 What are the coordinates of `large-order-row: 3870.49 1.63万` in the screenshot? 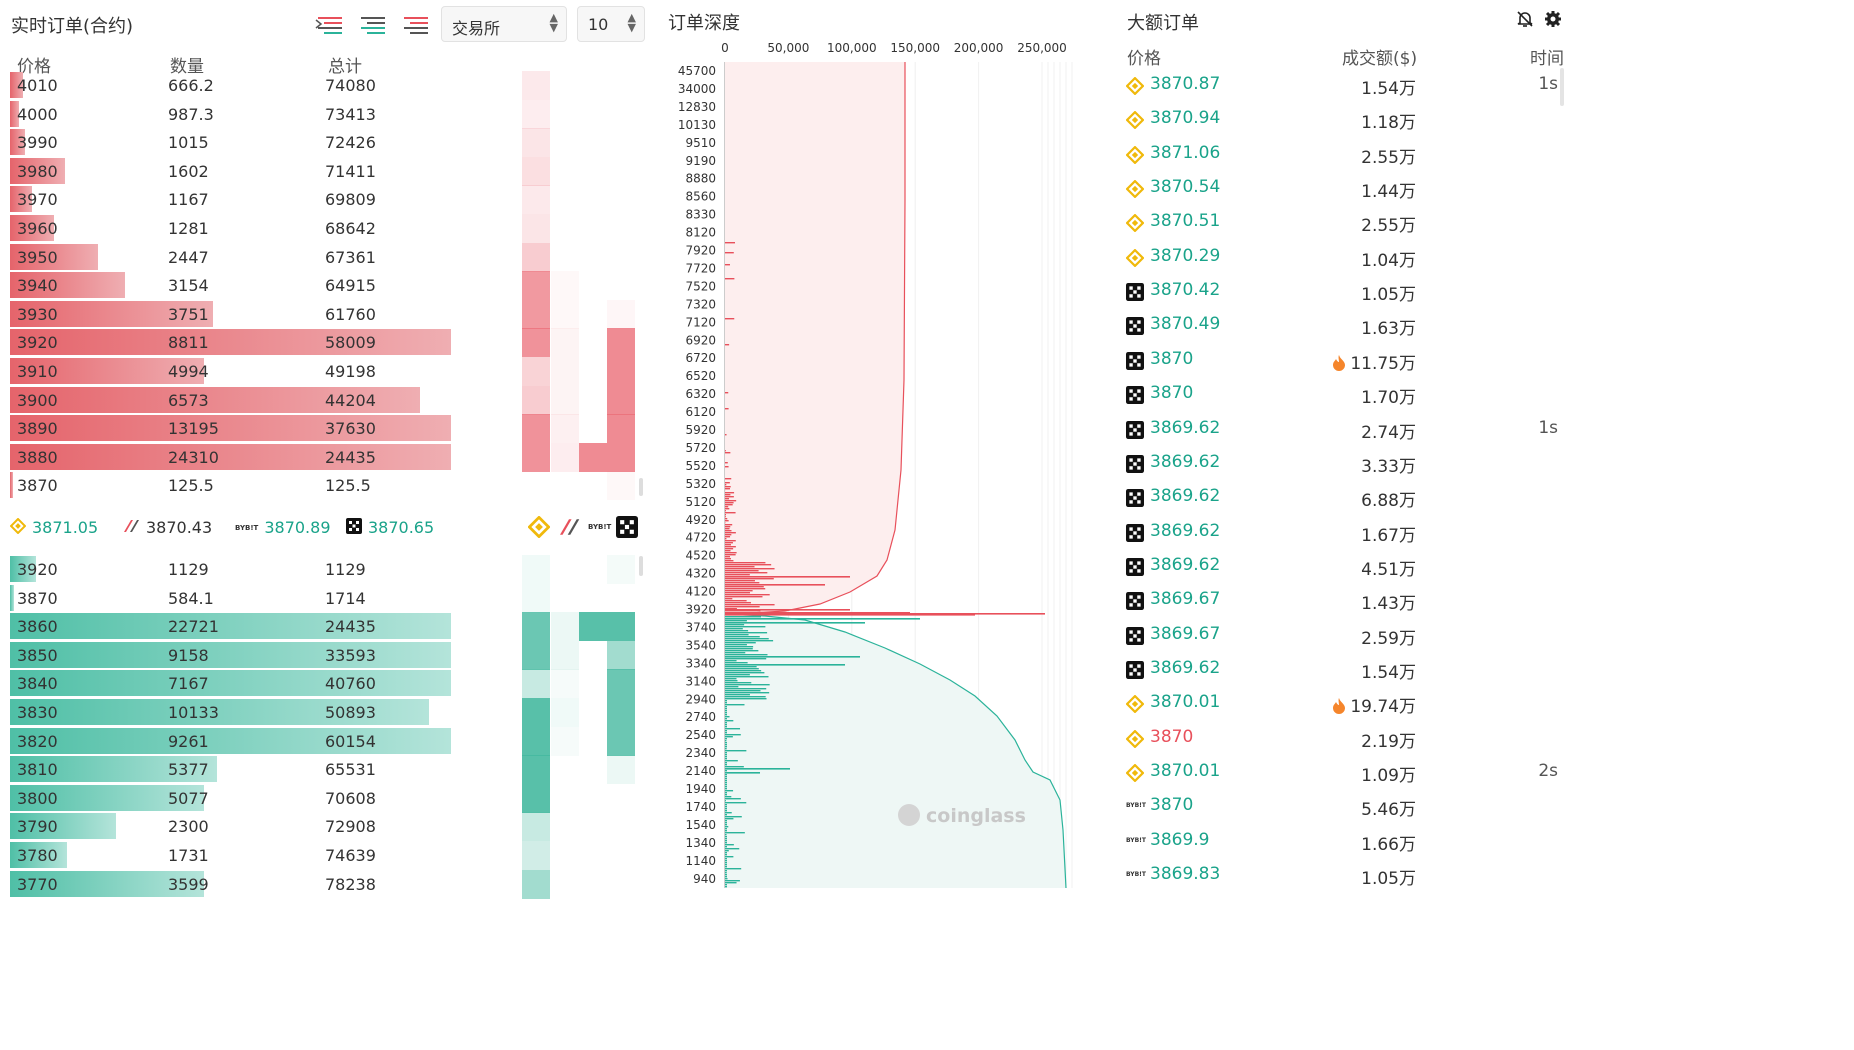 It's located at (1346, 324).